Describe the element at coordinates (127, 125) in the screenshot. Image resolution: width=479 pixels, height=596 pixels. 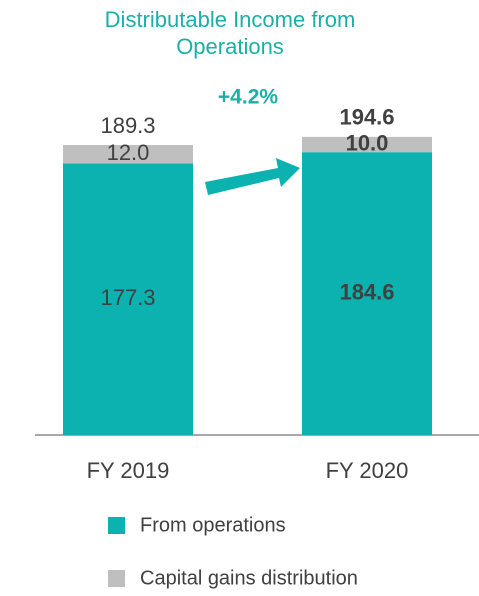
I see `total-label: 189.3` at that location.